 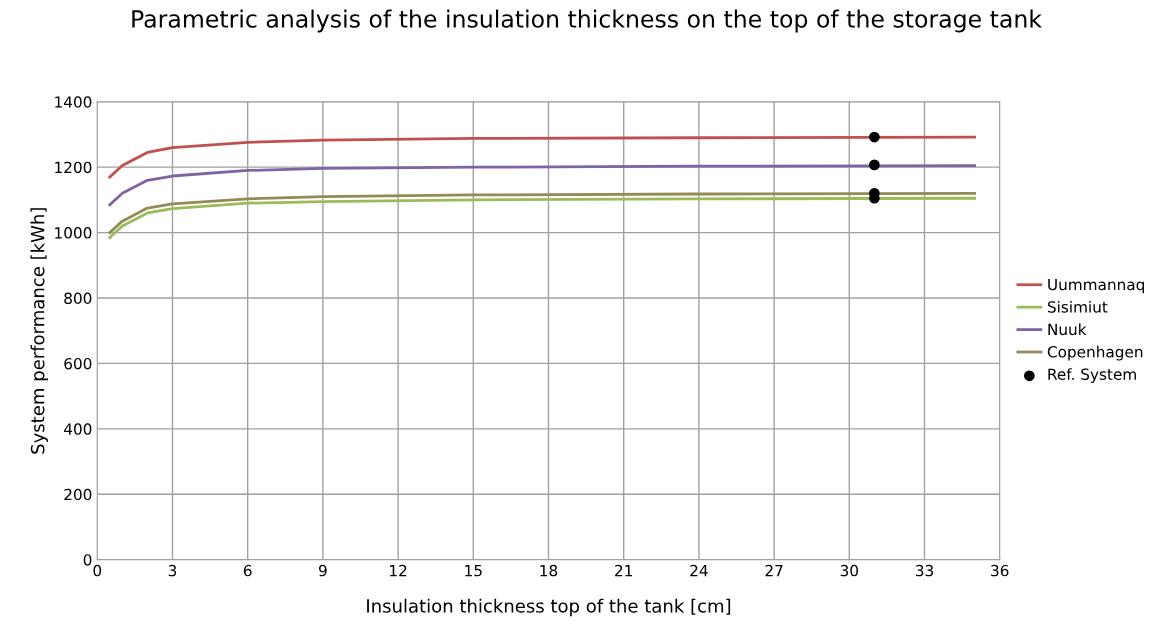 What do you see at coordinates (624, 570) in the screenshot?
I see `x-tick-label: 21` at bounding box center [624, 570].